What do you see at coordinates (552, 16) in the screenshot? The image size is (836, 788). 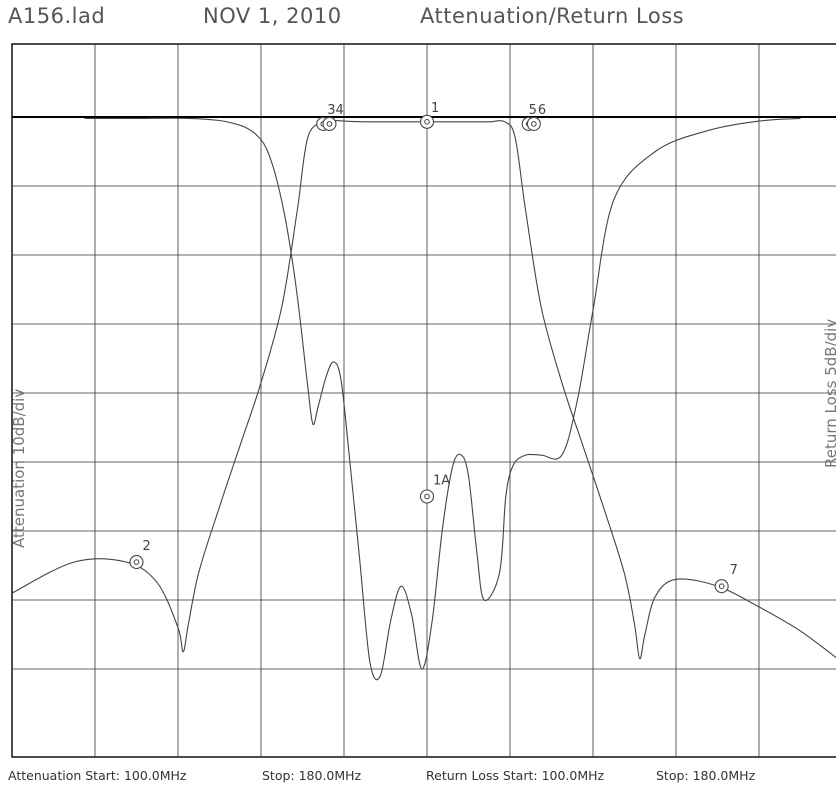 I see `chart-title: Attenuation/Return Loss` at bounding box center [552, 16].